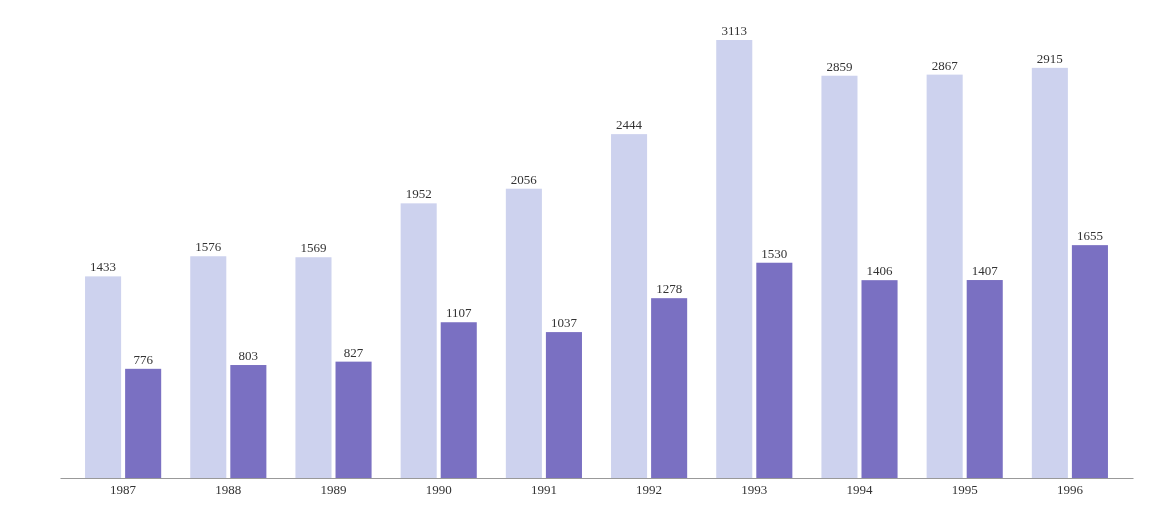 This screenshot has width=1153, height=518. I want to click on data-label: 1433, so click(103, 267).